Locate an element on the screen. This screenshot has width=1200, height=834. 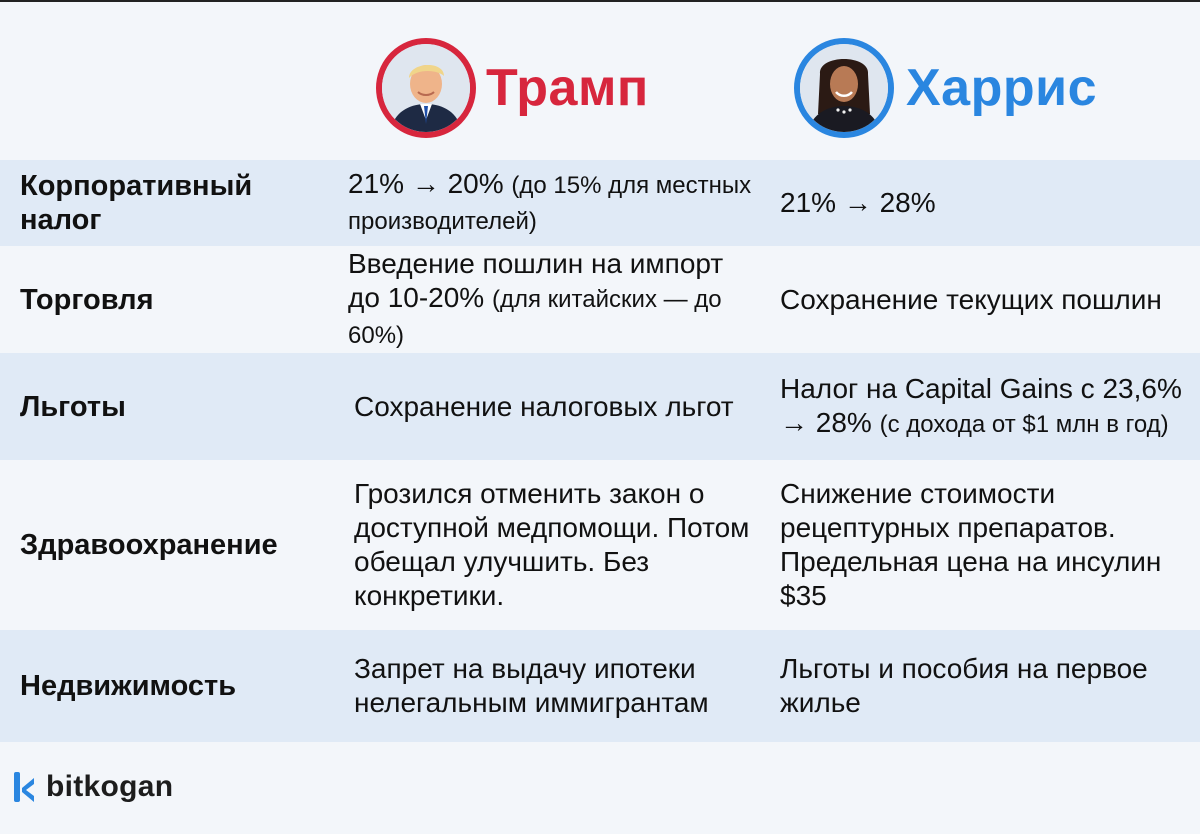
harris-policy-trade: Сохранение текущих пошлин is located at coordinates (980, 300).